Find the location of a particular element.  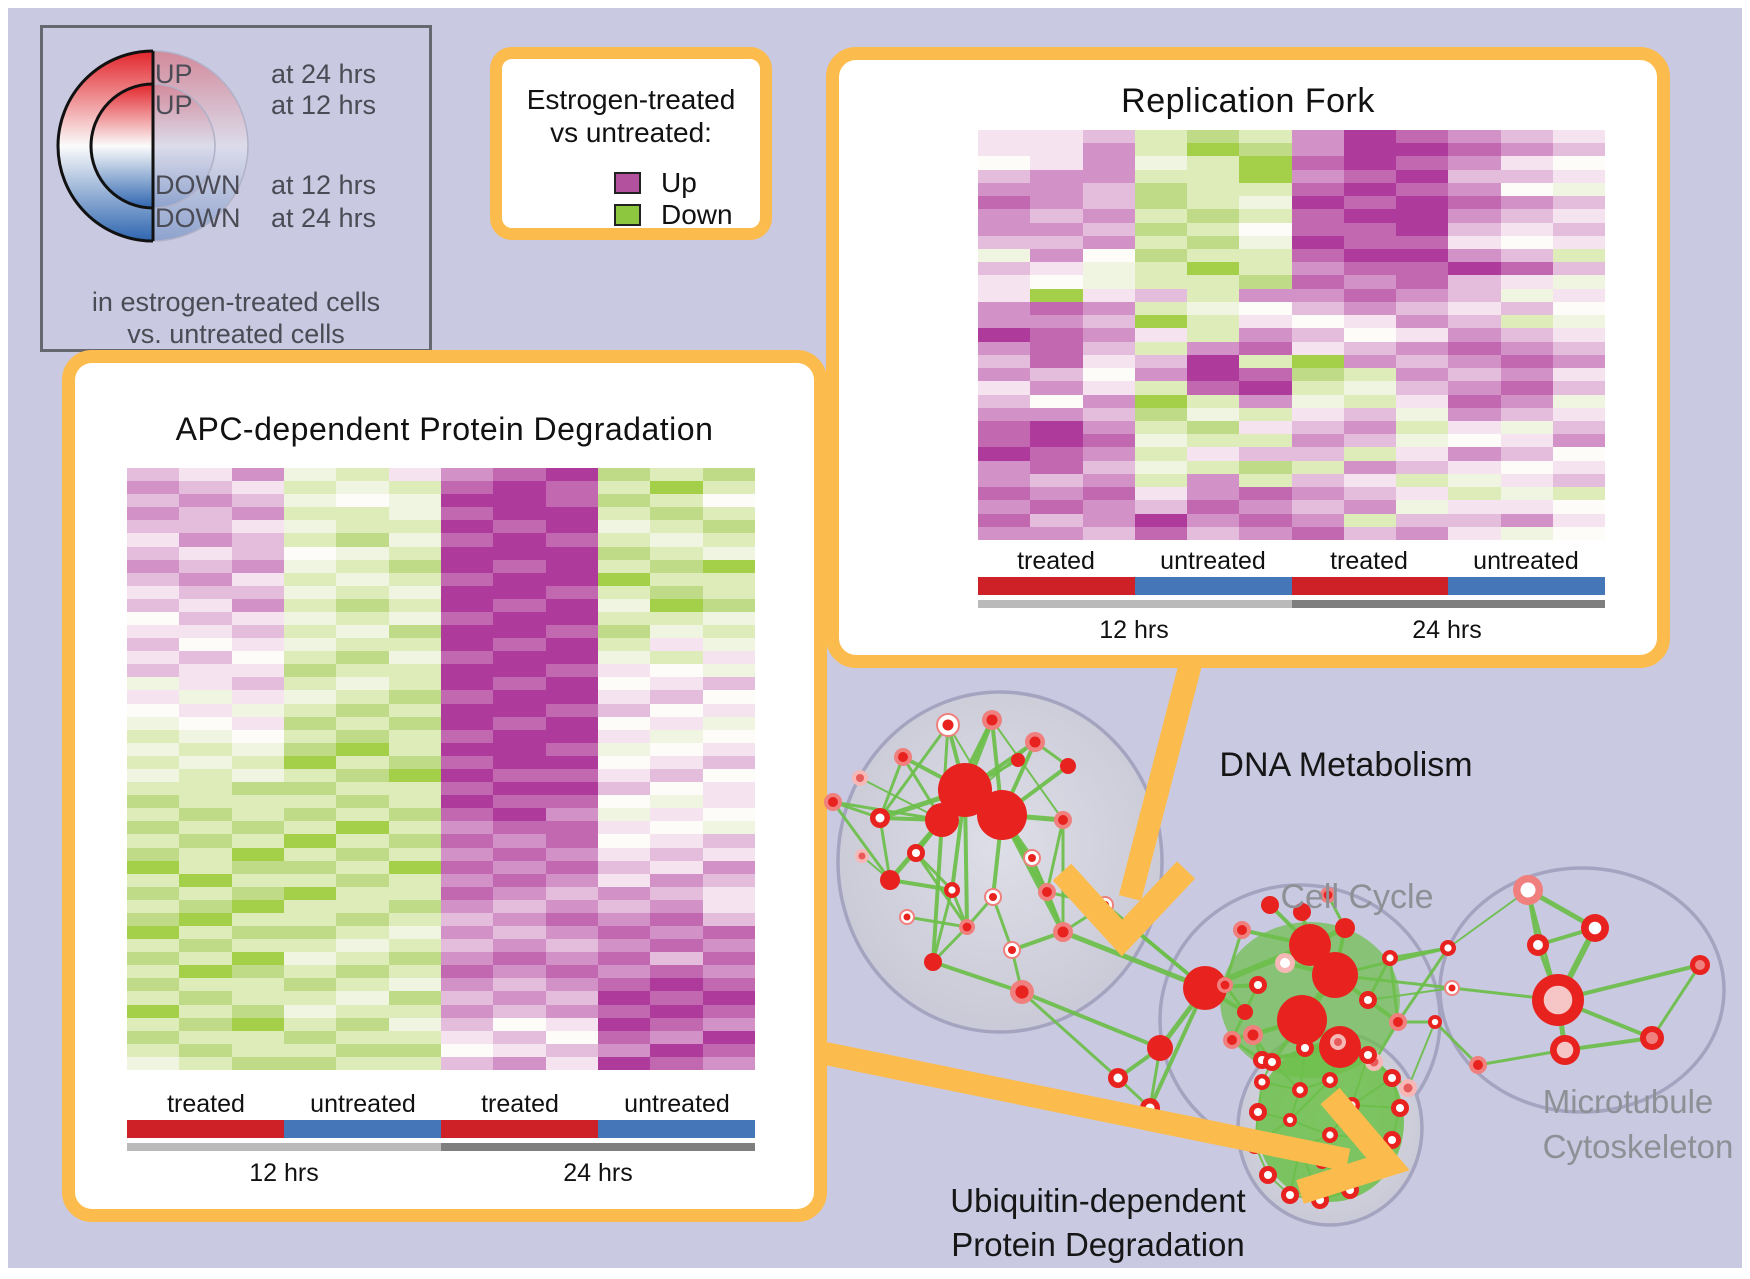

apc-title: APC-dependent Protein Degradation is located at coordinates (444, 429).